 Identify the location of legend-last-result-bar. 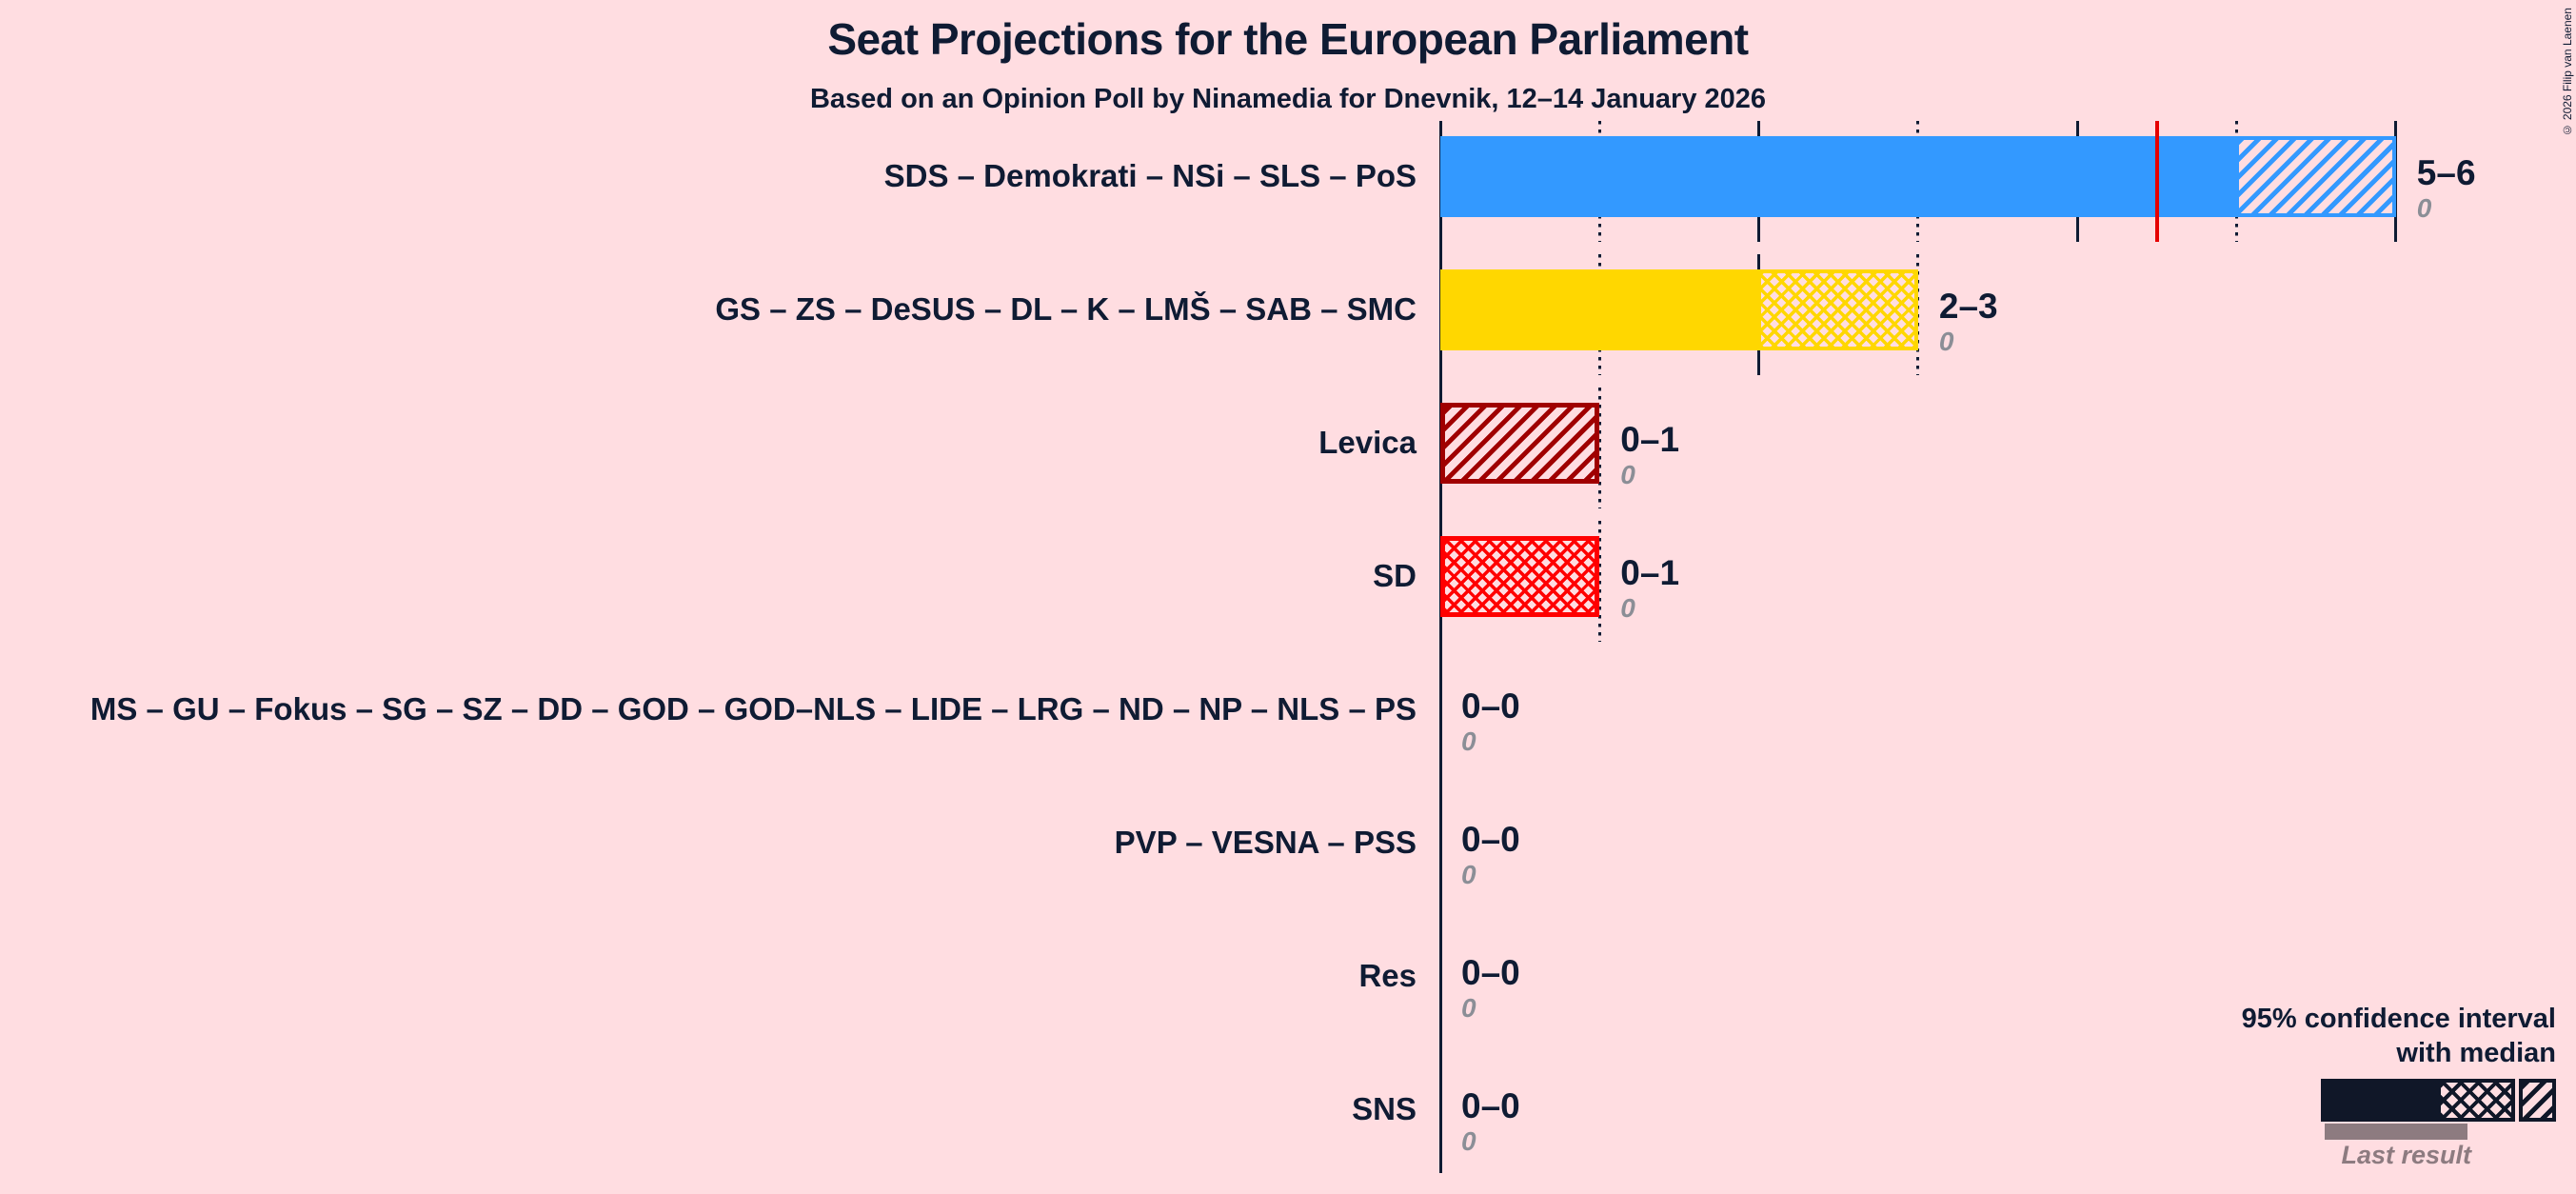
(2396, 1132).